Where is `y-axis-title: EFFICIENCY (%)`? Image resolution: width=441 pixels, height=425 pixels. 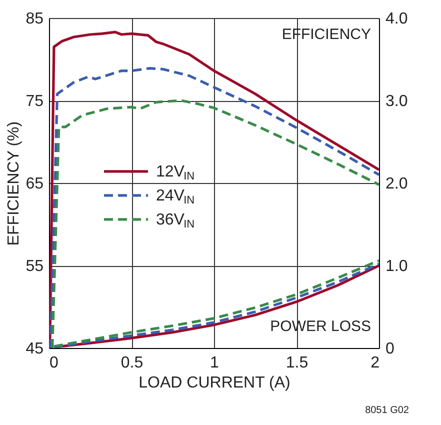
y-axis-title: EFFICIENCY (%) is located at coordinates (14, 183).